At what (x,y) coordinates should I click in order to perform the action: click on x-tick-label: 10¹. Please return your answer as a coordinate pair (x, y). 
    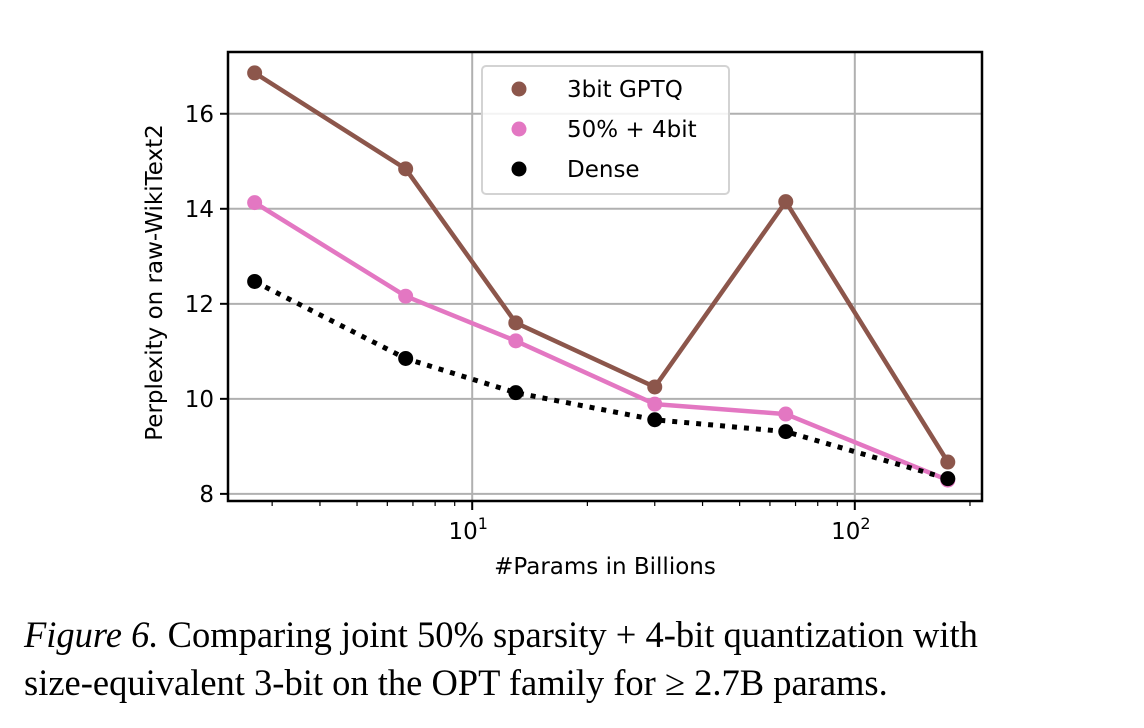
    Looking at the image, I should click on (467, 529).